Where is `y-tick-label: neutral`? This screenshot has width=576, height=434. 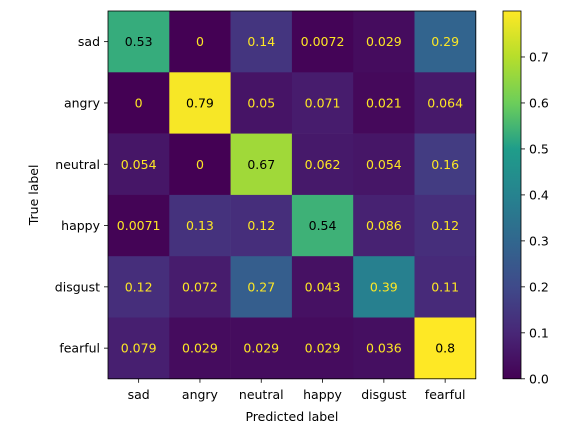 y-tick-label: neutral is located at coordinates (77, 164).